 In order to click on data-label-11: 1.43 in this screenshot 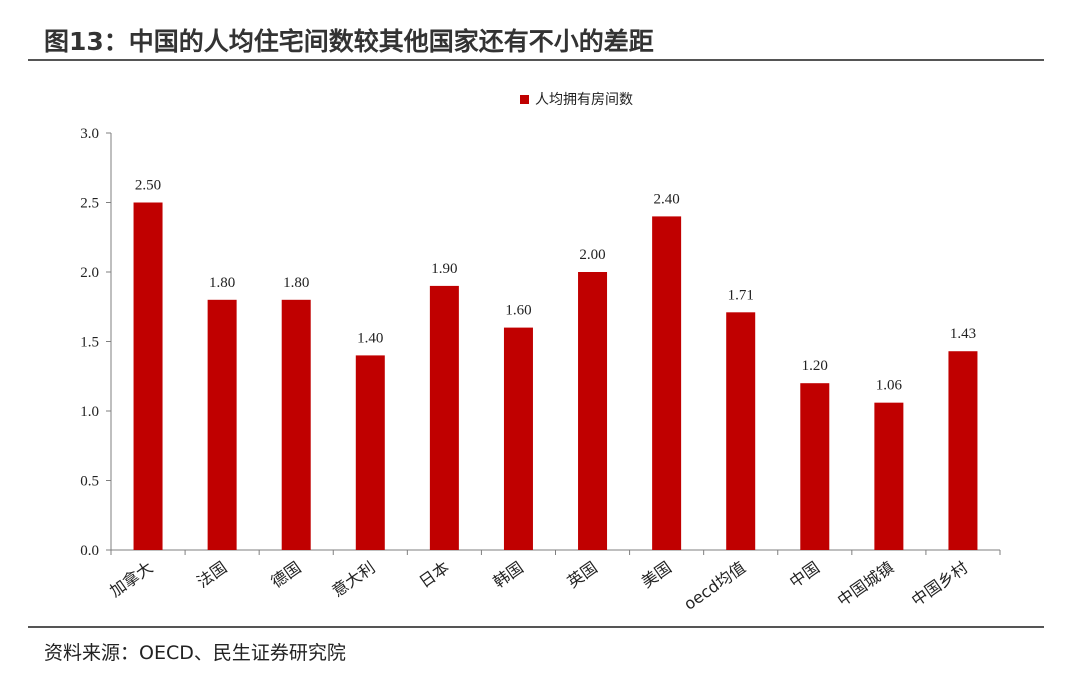, I will do `click(963, 334)`.